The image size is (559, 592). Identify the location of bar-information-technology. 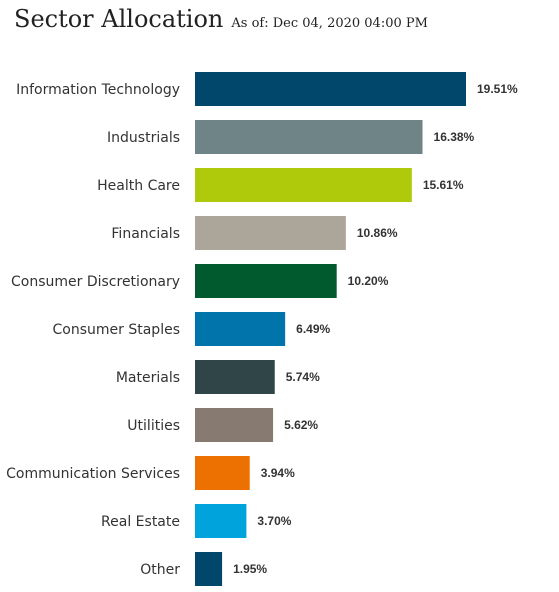
(330, 89).